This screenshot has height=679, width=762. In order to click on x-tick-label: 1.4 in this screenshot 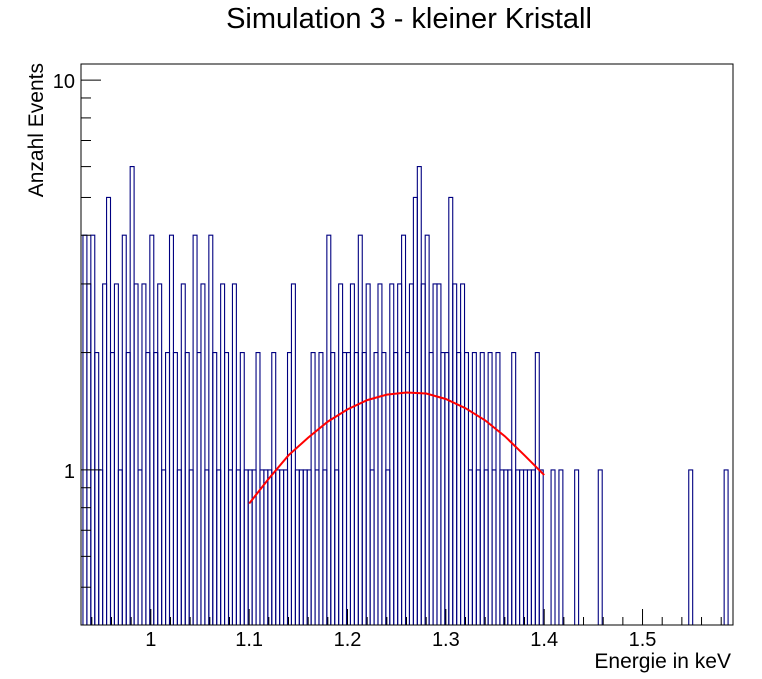, I will do `click(544, 640)`.